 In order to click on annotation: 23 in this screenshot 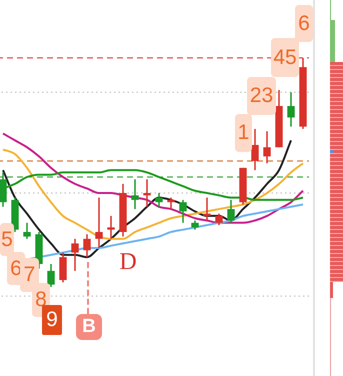, I will do `click(261, 96)`.